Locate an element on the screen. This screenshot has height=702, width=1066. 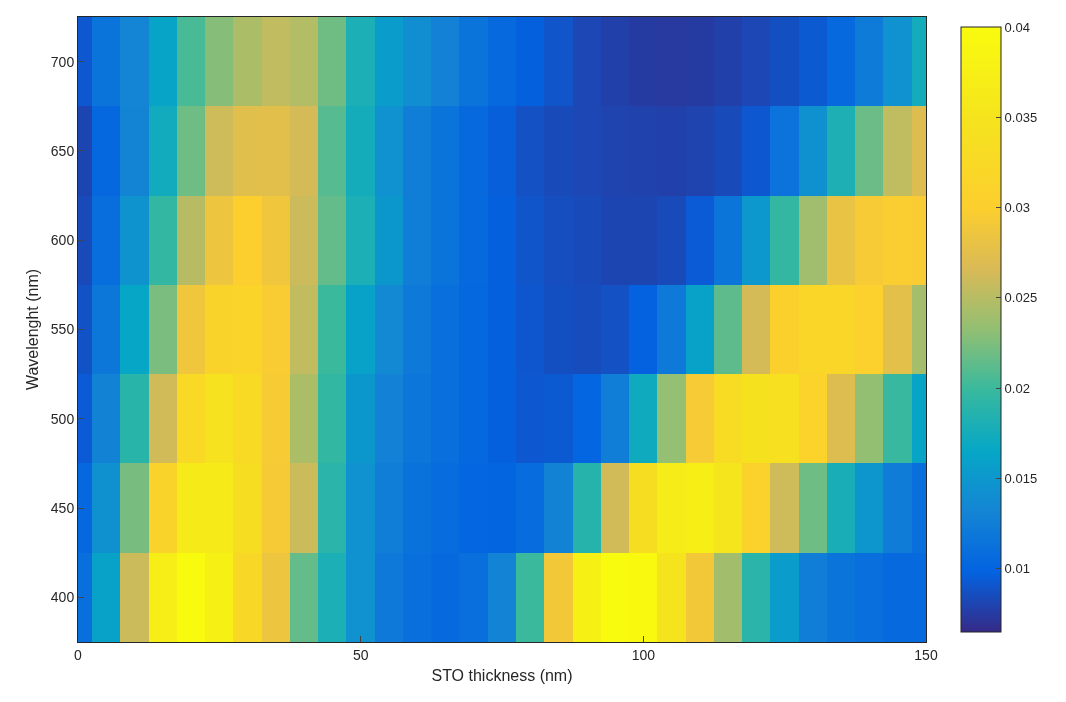
y-tick-label: 700 is located at coordinates (62, 61).